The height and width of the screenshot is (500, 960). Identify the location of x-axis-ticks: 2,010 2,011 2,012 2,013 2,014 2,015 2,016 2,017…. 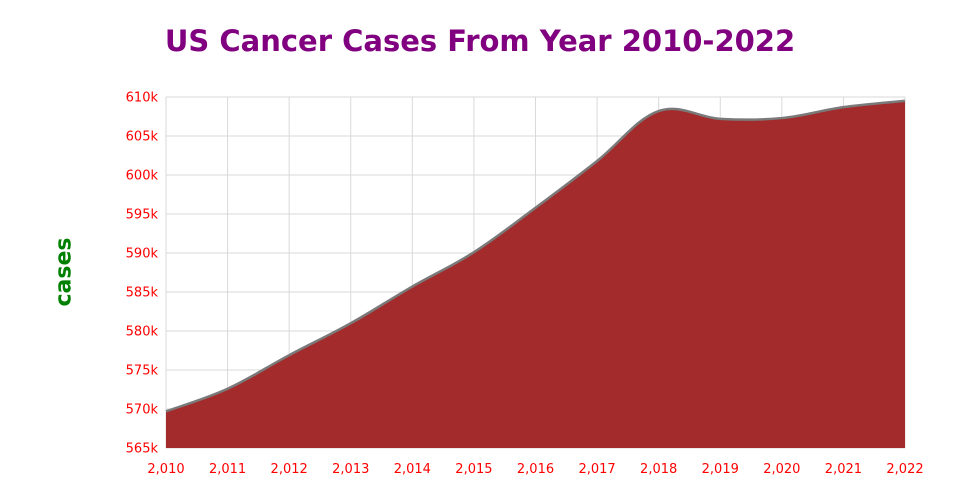
(535, 469).